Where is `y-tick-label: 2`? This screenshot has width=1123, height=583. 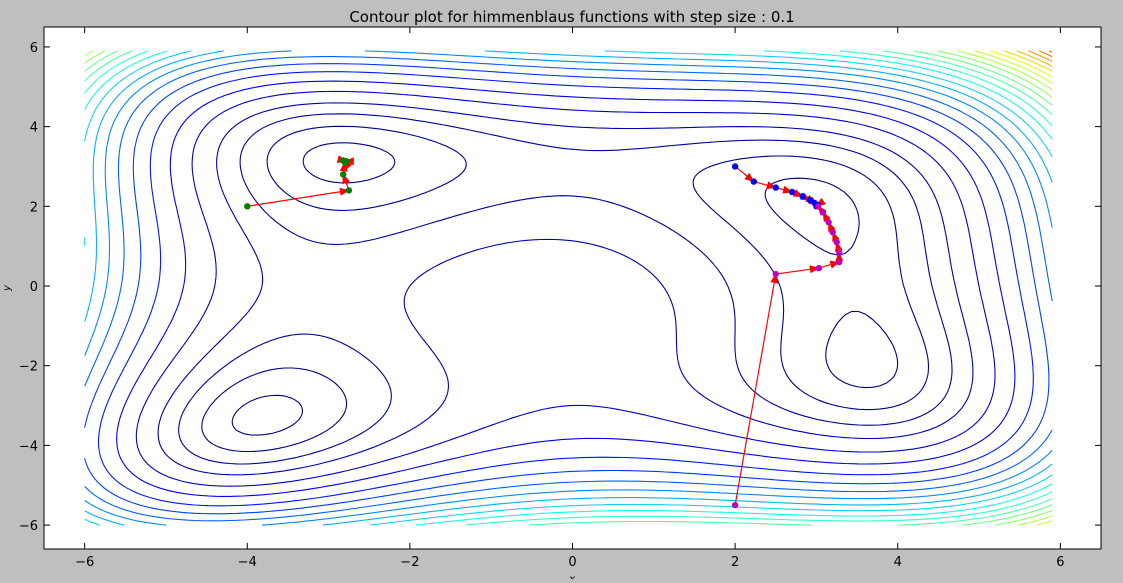 y-tick-label: 2 is located at coordinates (34, 207).